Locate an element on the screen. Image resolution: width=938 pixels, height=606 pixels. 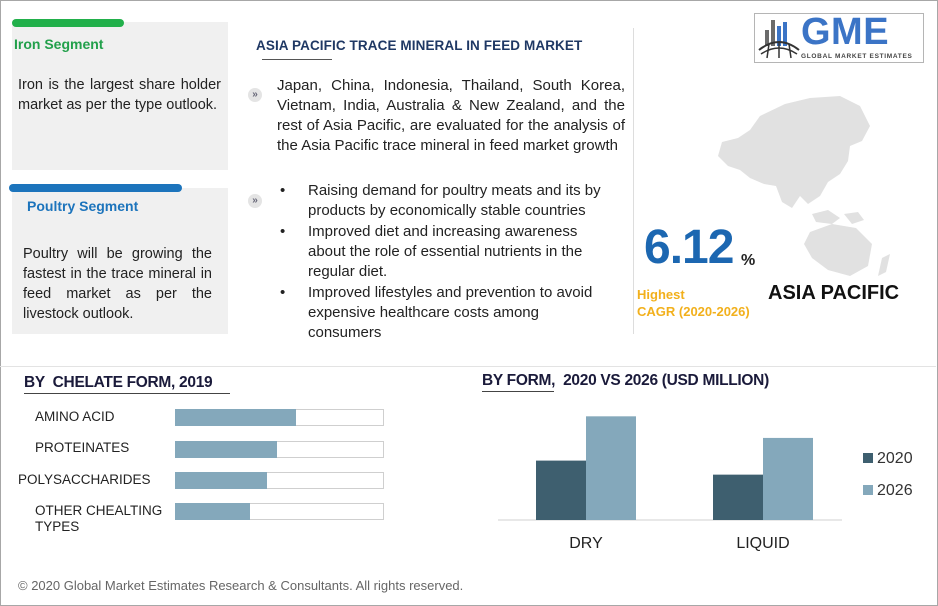
region-label: ASIA PACIFIC is located at coordinates (834, 293).